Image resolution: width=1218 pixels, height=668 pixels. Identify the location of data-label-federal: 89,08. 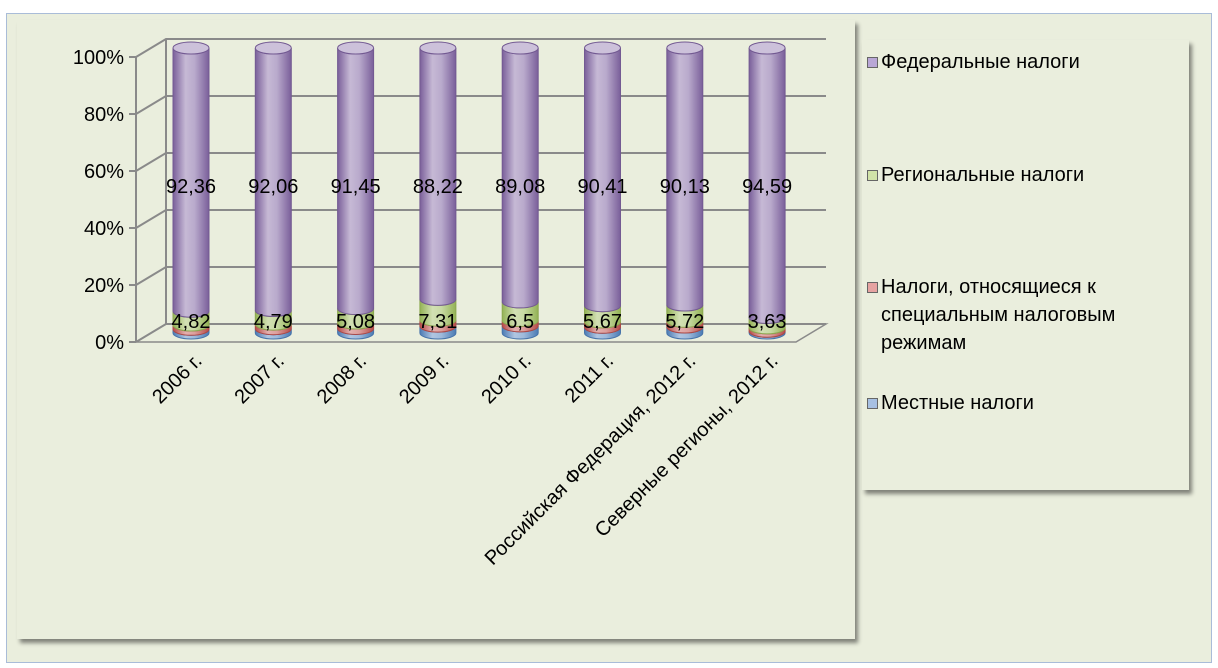
(520, 187).